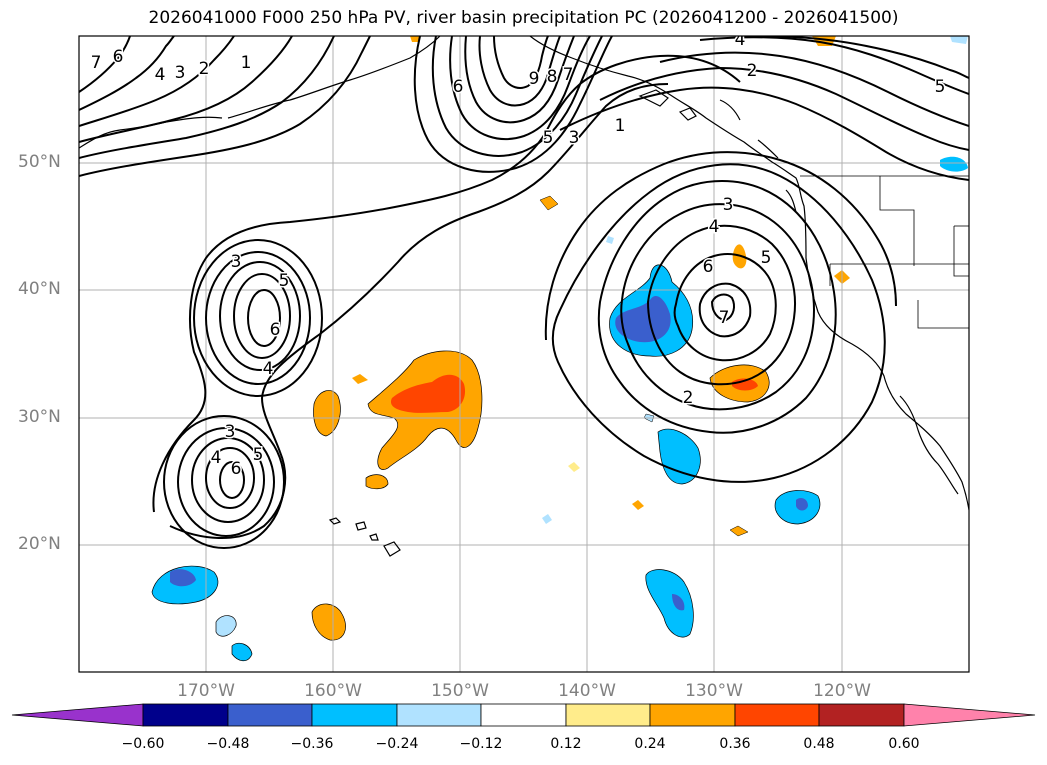  What do you see at coordinates (842, 691) in the screenshot?
I see `lon-label-120w: 120°W` at bounding box center [842, 691].